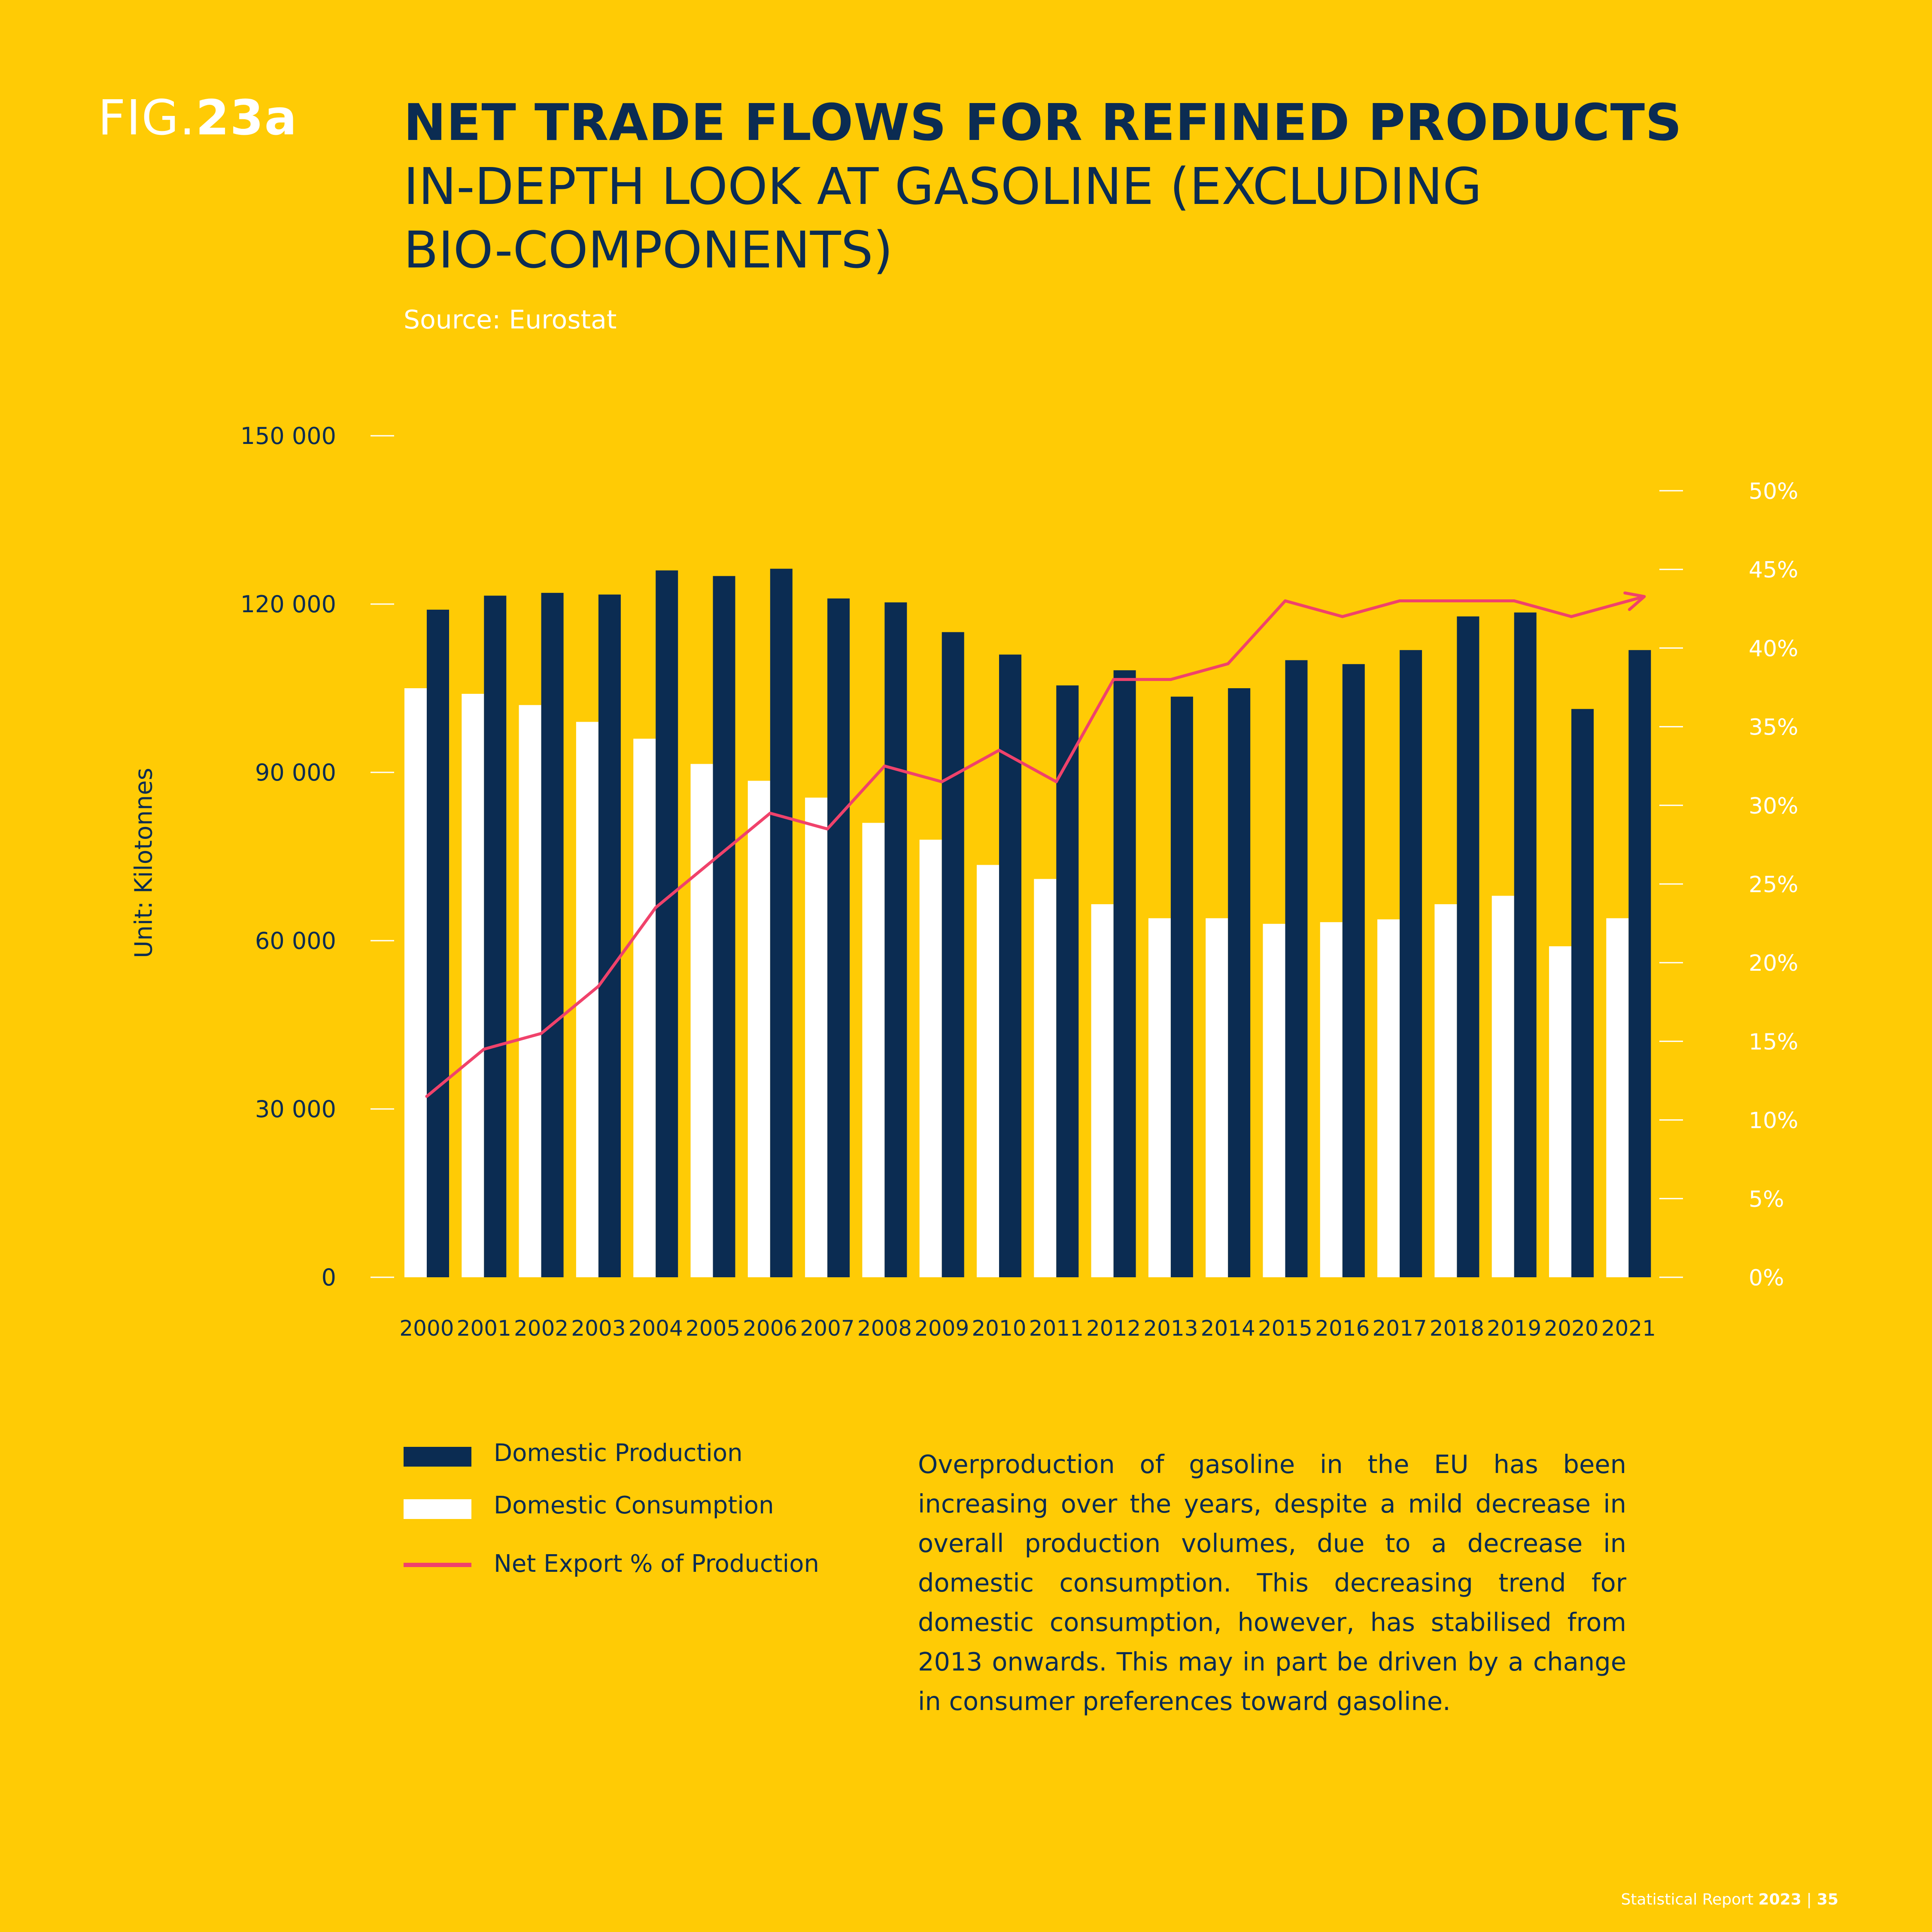 This screenshot has width=1932, height=1932. What do you see at coordinates (1773, 649) in the screenshot?
I see `right-axis-tick-label: 40%` at bounding box center [1773, 649].